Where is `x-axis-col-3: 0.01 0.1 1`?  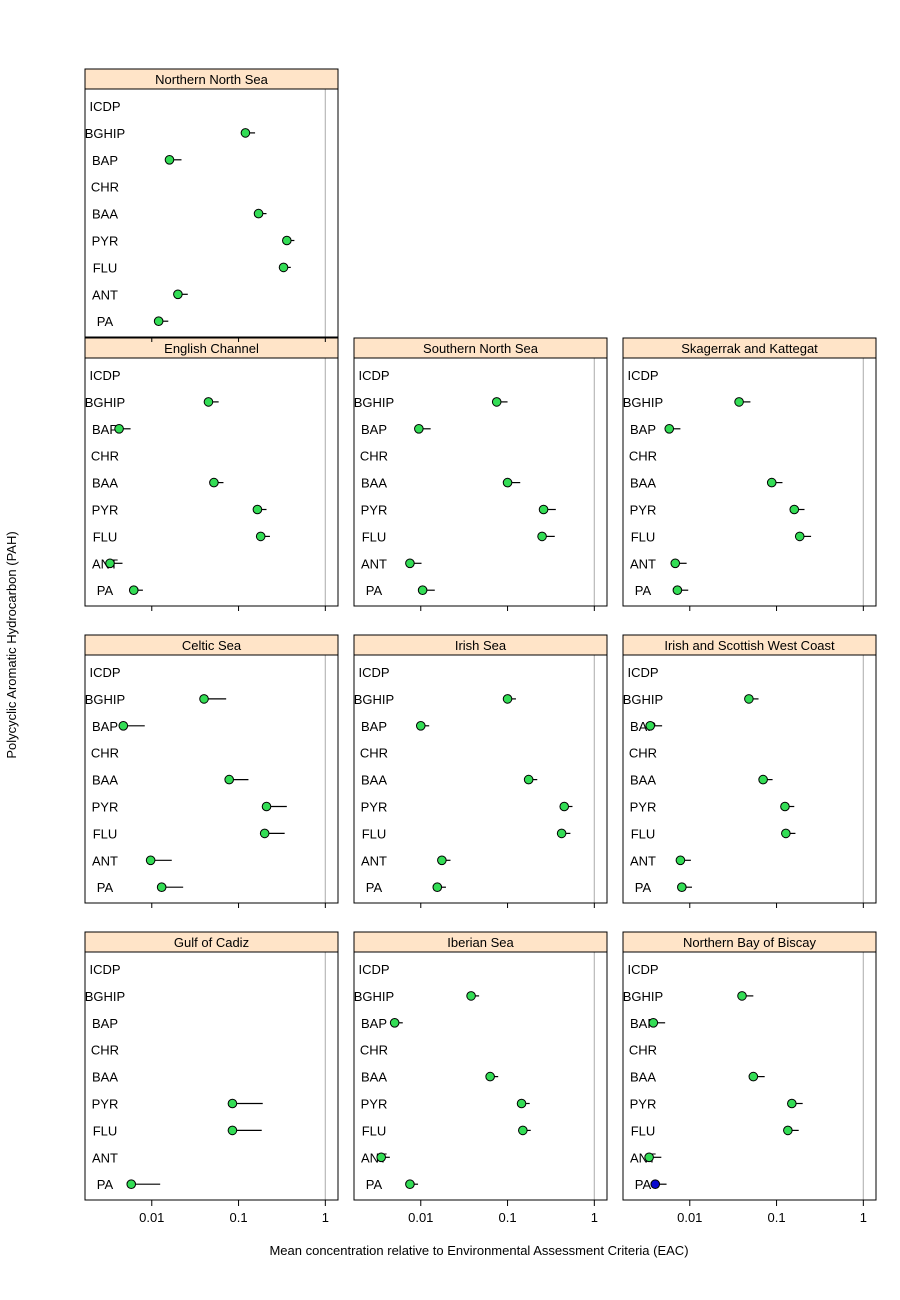 x-axis-col-3: 0.01 0.1 1 is located at coordinates (772, 1212).